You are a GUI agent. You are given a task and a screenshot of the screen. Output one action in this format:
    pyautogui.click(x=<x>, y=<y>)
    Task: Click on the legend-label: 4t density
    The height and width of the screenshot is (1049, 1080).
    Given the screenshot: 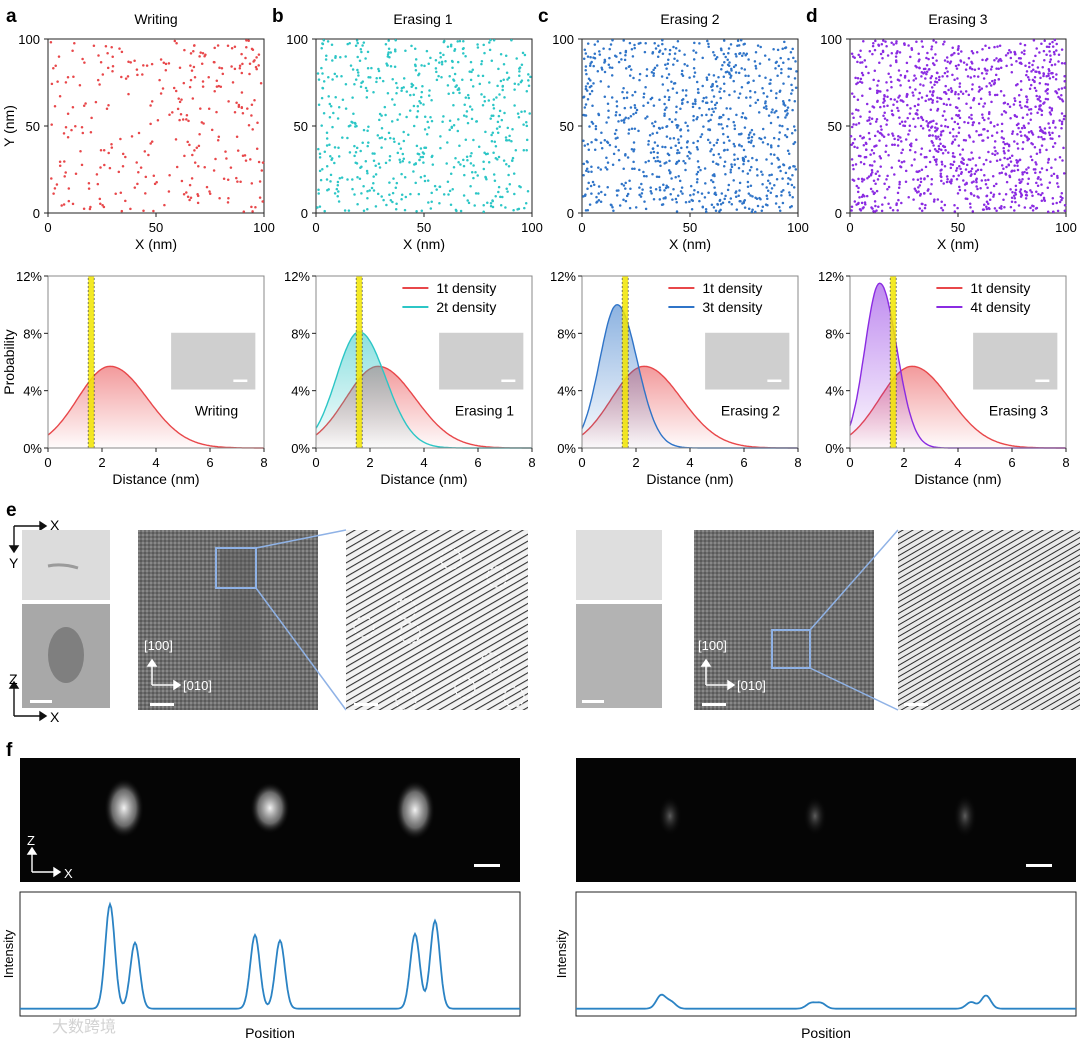 What is the action you would take?
    pyautogui.click(x=1000, y=307)
    